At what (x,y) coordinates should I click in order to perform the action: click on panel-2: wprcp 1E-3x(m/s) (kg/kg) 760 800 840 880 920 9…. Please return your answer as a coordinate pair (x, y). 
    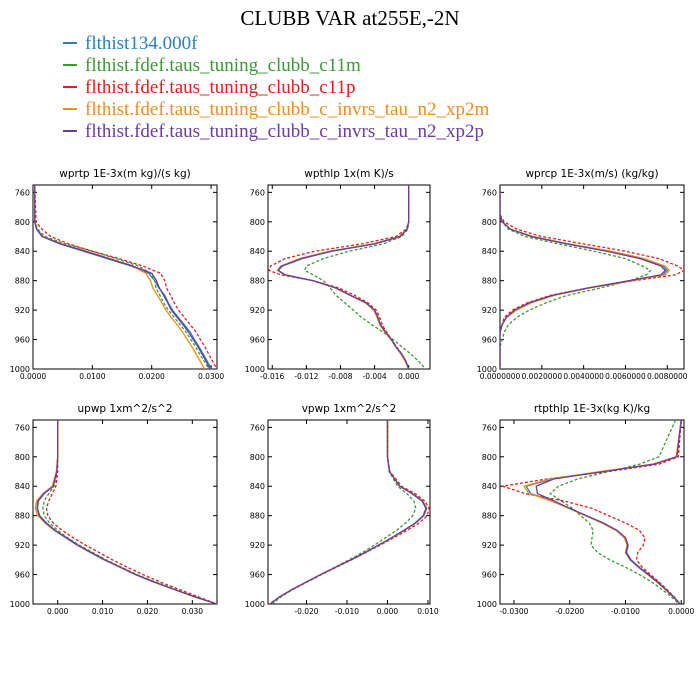
    Looking at the image, I should click on (582, 274).